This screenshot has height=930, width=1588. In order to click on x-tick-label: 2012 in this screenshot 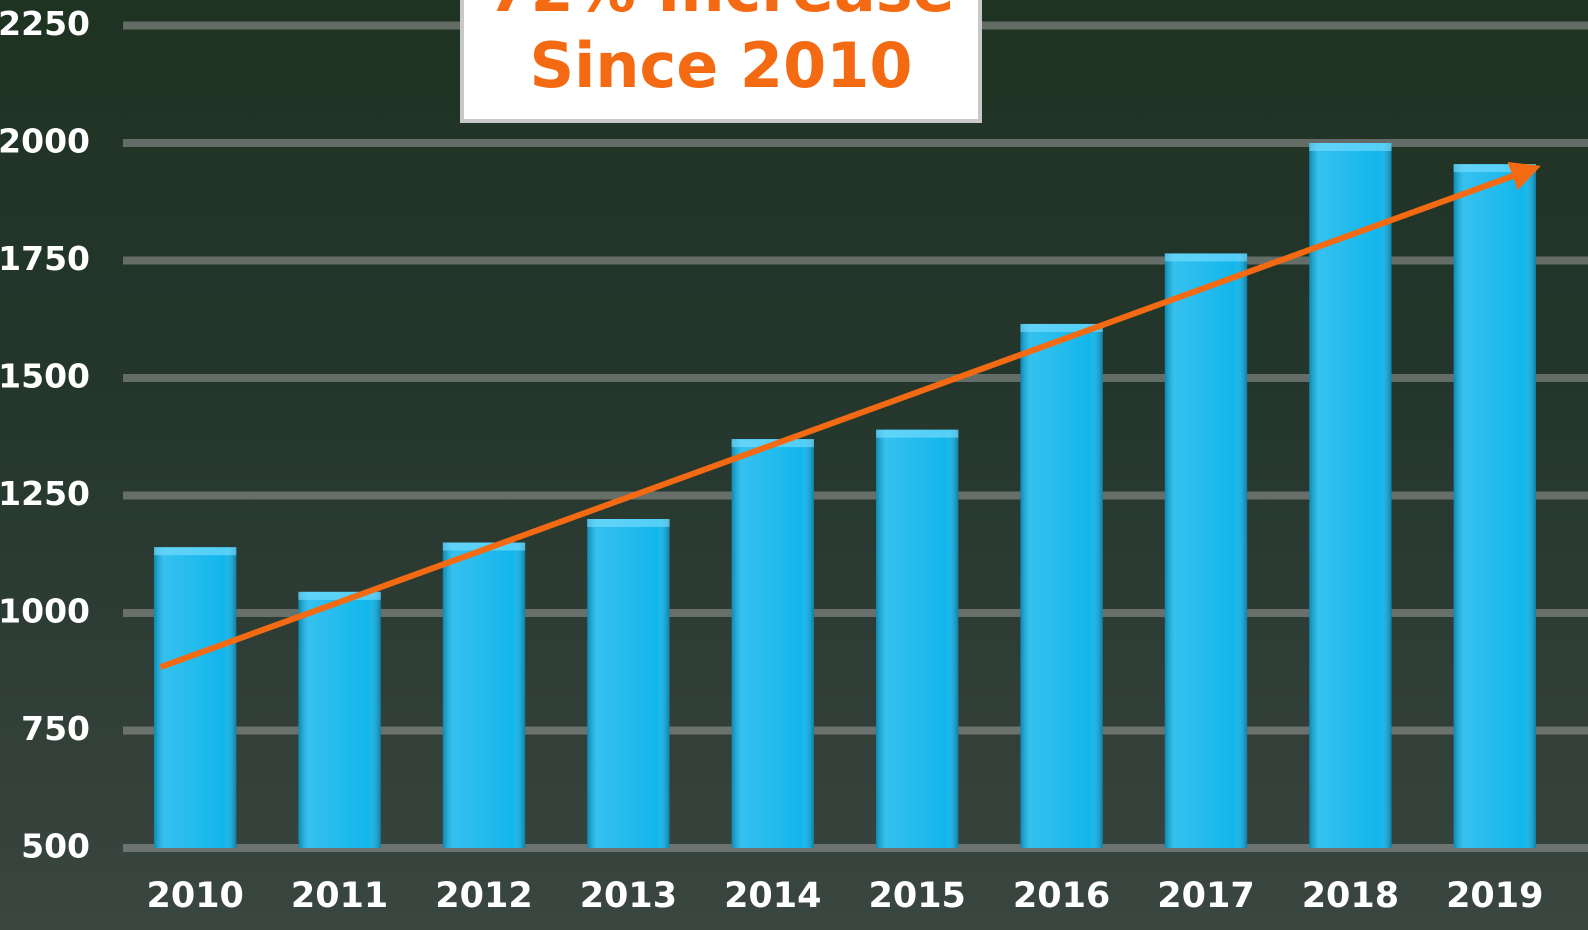, I will do `click(483, 896)`.